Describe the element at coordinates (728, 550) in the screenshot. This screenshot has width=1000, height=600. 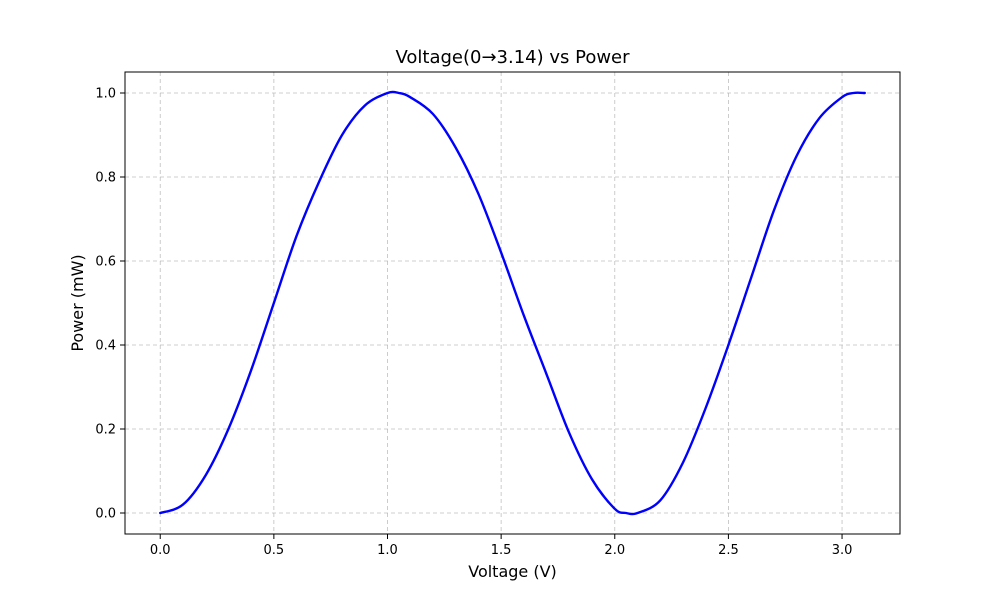
I see `x-tick-label: 2.5` at that location.